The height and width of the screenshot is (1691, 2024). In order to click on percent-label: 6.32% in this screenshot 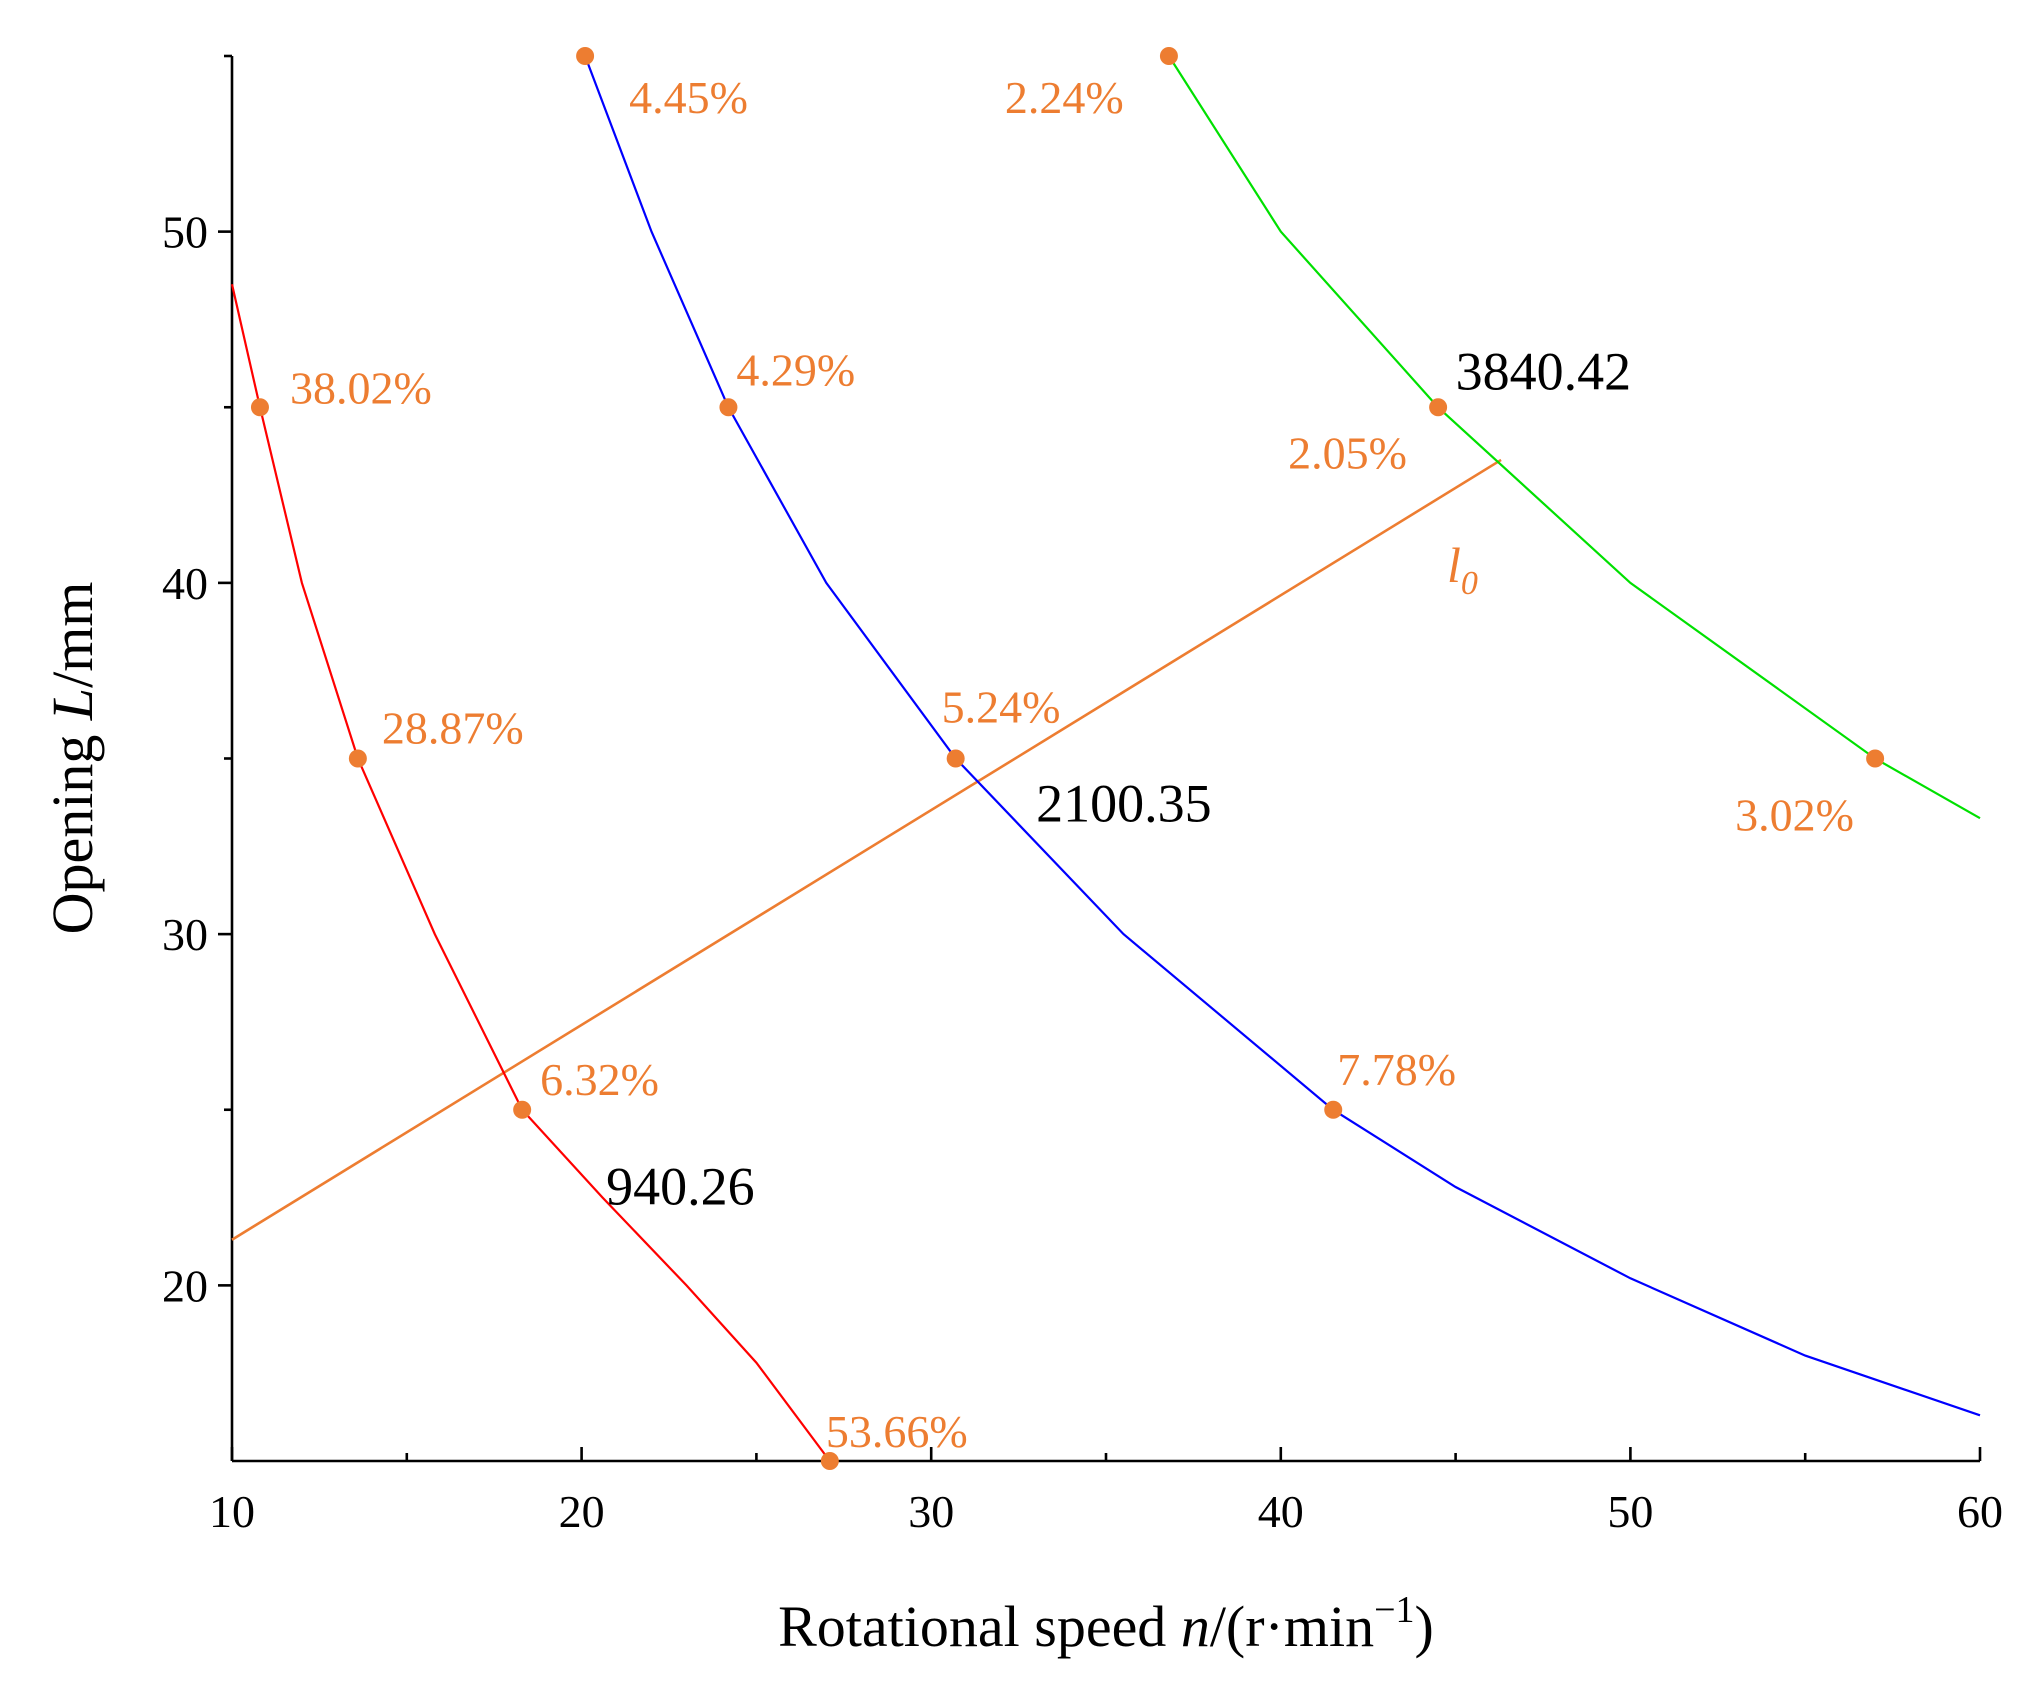, I will do `click(599, 1079)`.